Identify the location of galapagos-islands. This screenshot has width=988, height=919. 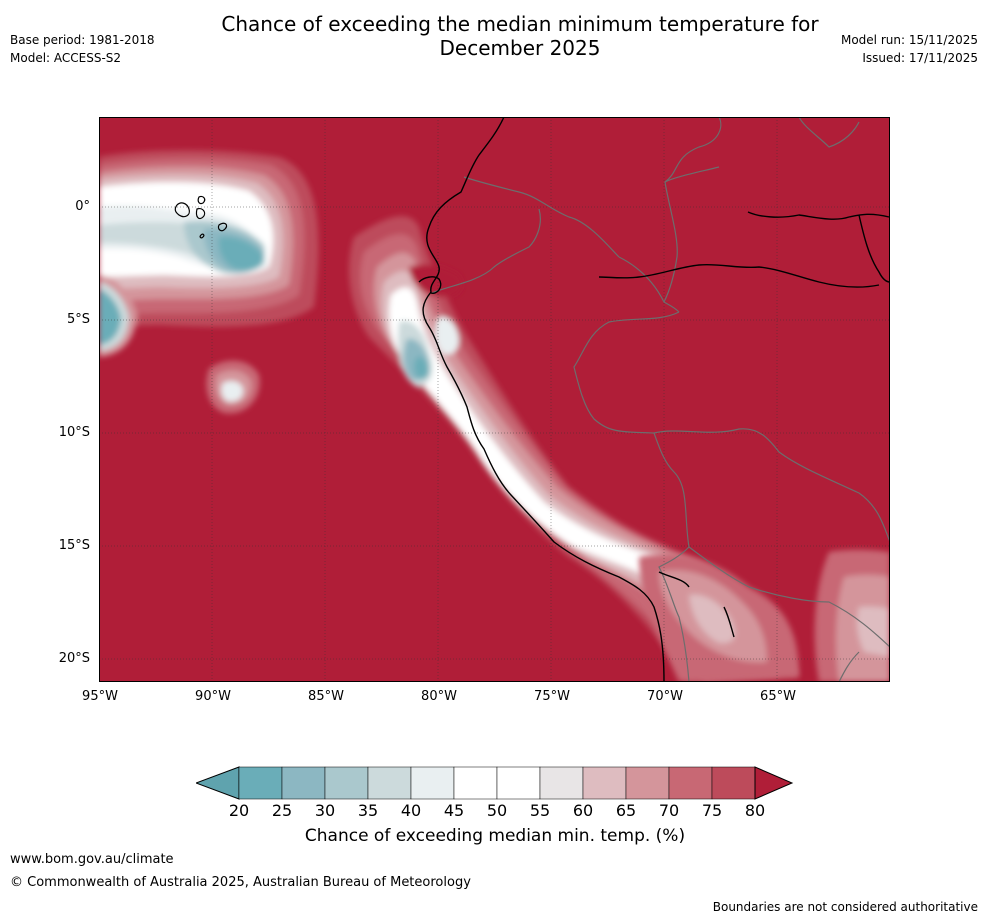
(201, 217).